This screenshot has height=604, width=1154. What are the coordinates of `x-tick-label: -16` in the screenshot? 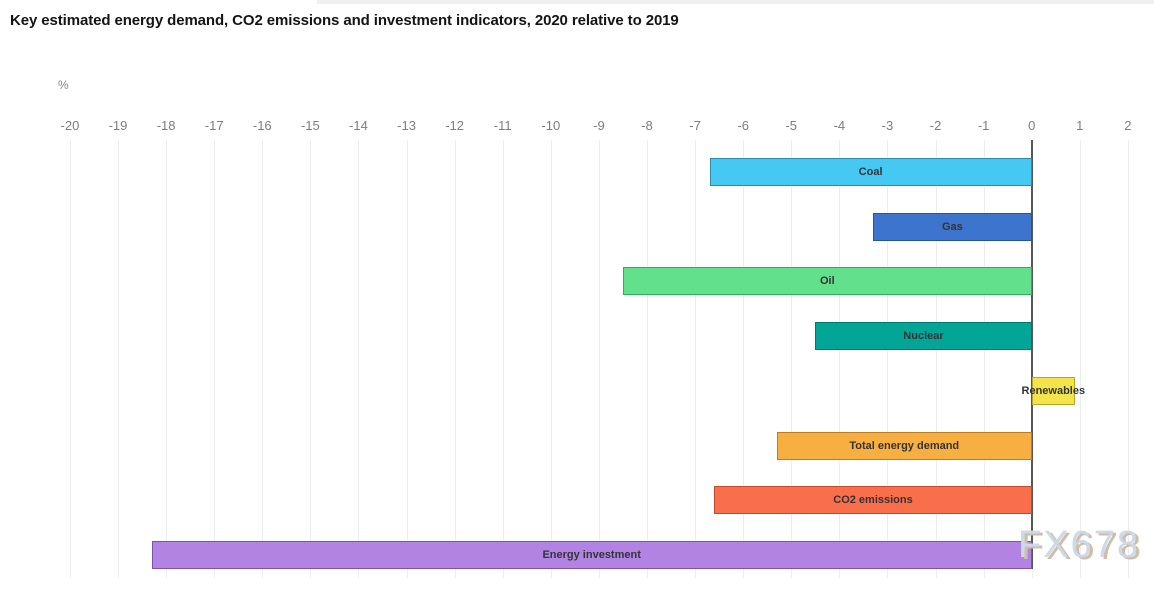 It's located at (262, 125).